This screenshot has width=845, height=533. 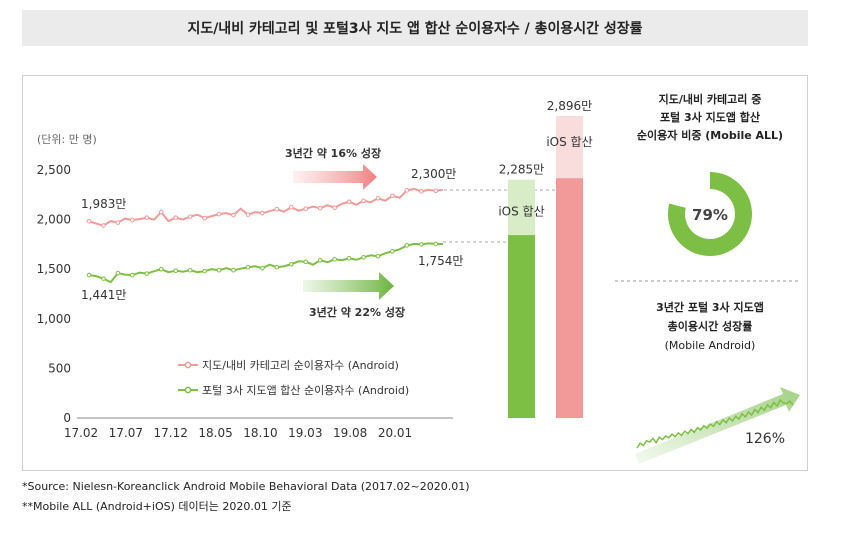 I want to click on x-tick-label: 17.12, so click(x=171, y=433).